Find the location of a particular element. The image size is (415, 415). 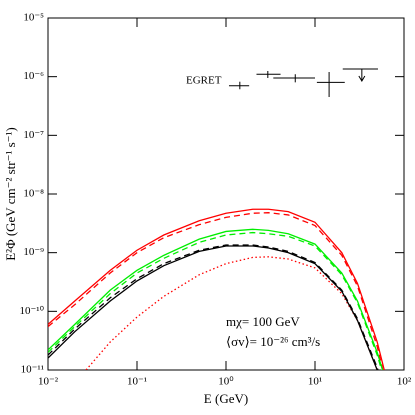

y-tick-label: 10⁻¹⁰ is located at coordinates (31, 311).